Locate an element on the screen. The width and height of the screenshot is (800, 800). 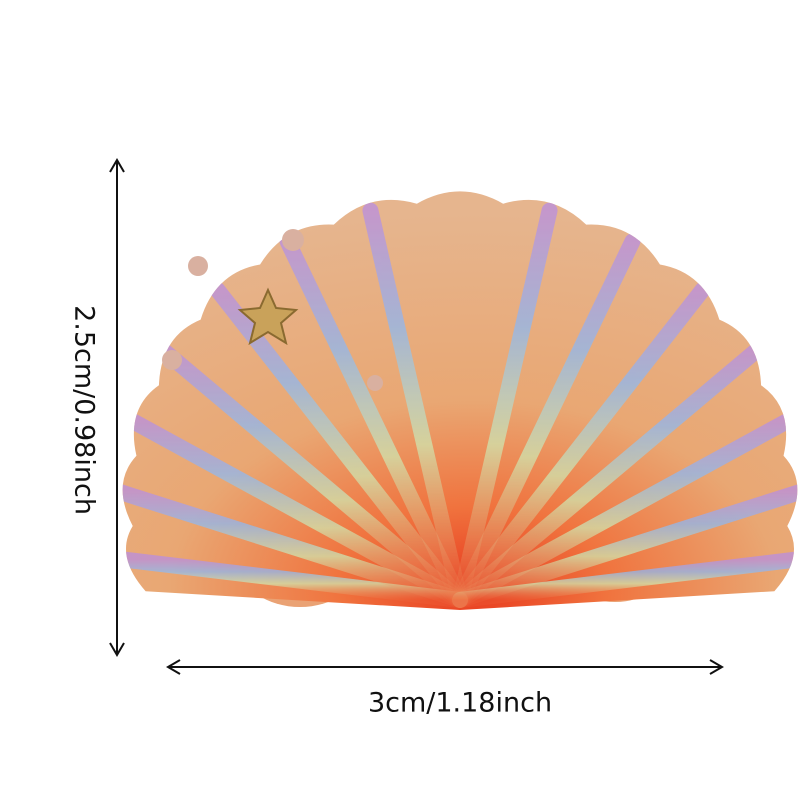
height-dimension-label: 2.5cm/0.98inch is located at coordinates (84, 410).